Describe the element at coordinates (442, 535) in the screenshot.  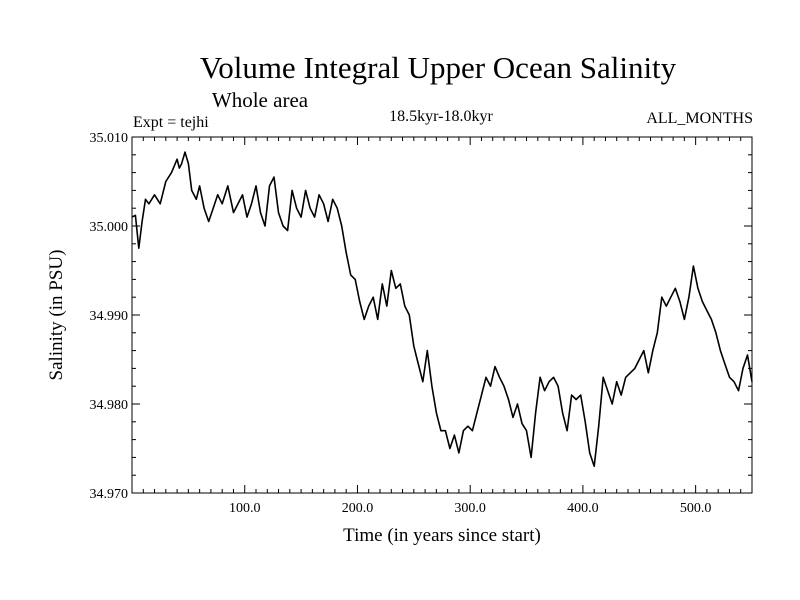
I see `x-axis-label: Time (in years since start)` at that location.